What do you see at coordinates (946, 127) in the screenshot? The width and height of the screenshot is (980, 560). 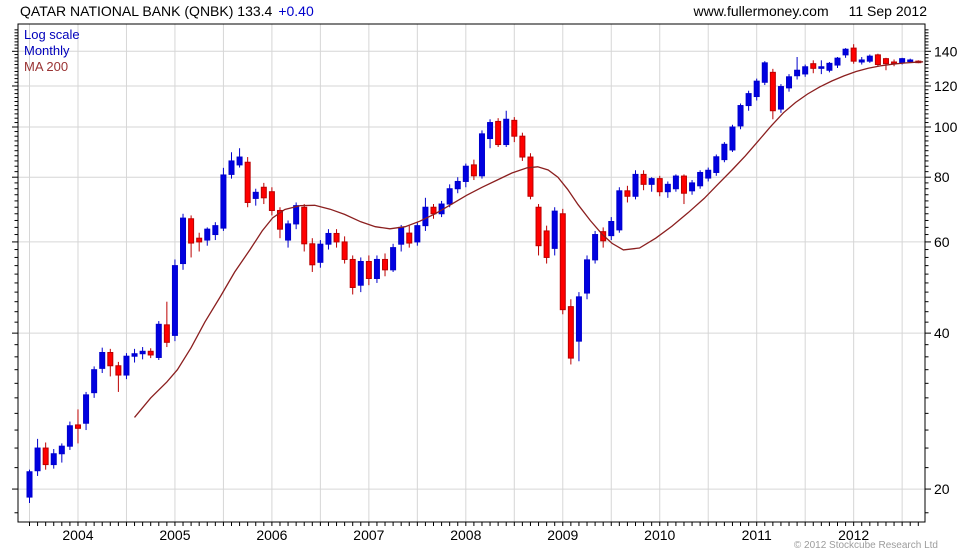 I see `svg-text: 100` at bounding box center [946, 127].